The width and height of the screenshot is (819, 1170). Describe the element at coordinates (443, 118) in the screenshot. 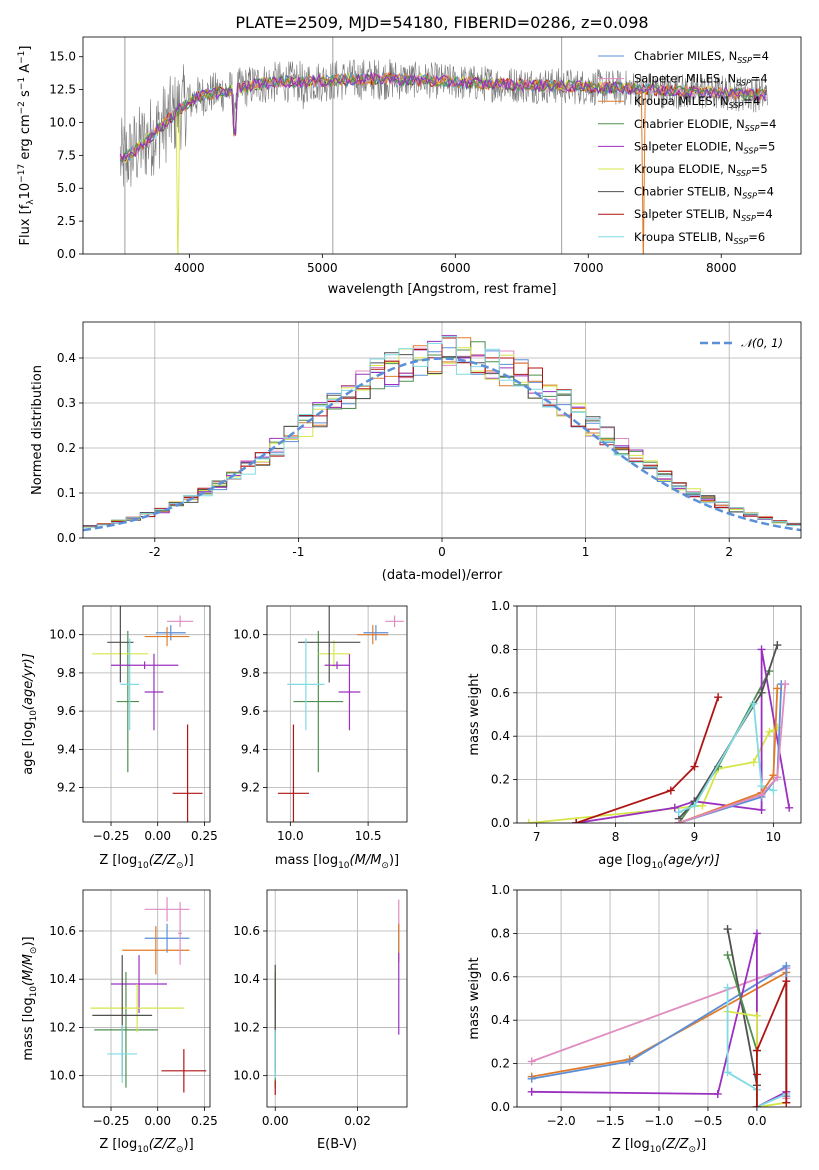

I see `model-line-chabrier-elodie` at that location.